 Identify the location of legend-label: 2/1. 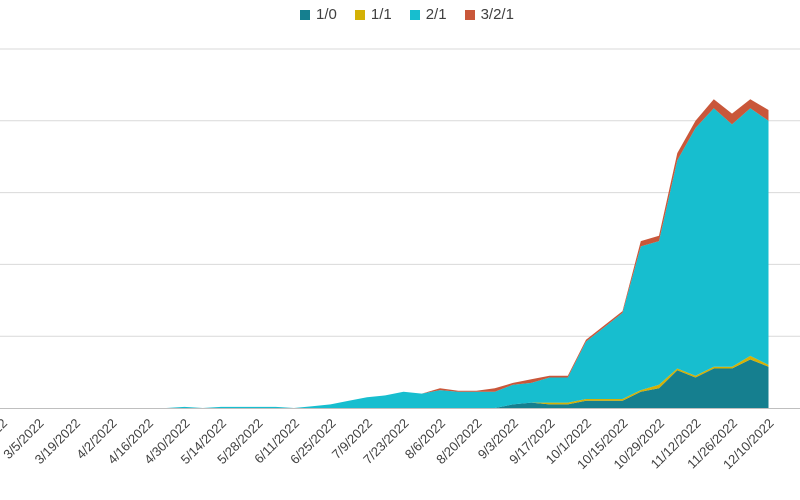
(436, 14).